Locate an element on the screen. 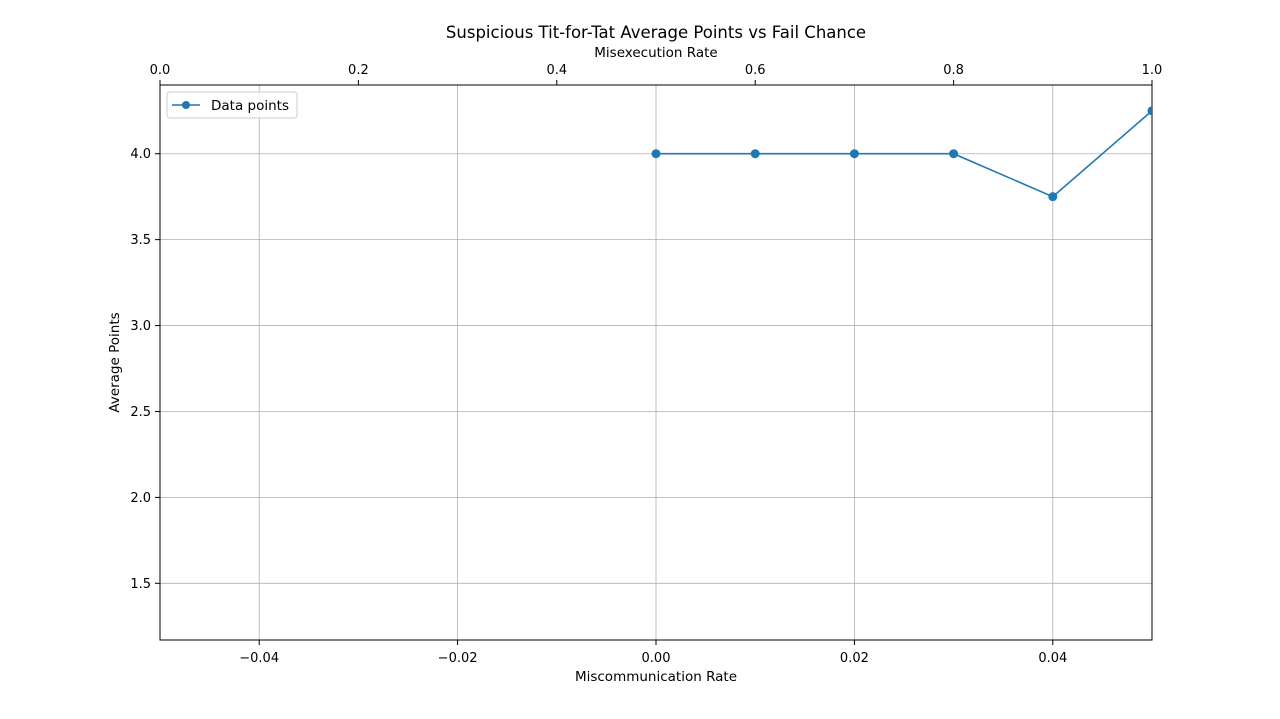 The image size is (1280, 719). y-tick-label: 3.5 is located at coordinates (140, 240).